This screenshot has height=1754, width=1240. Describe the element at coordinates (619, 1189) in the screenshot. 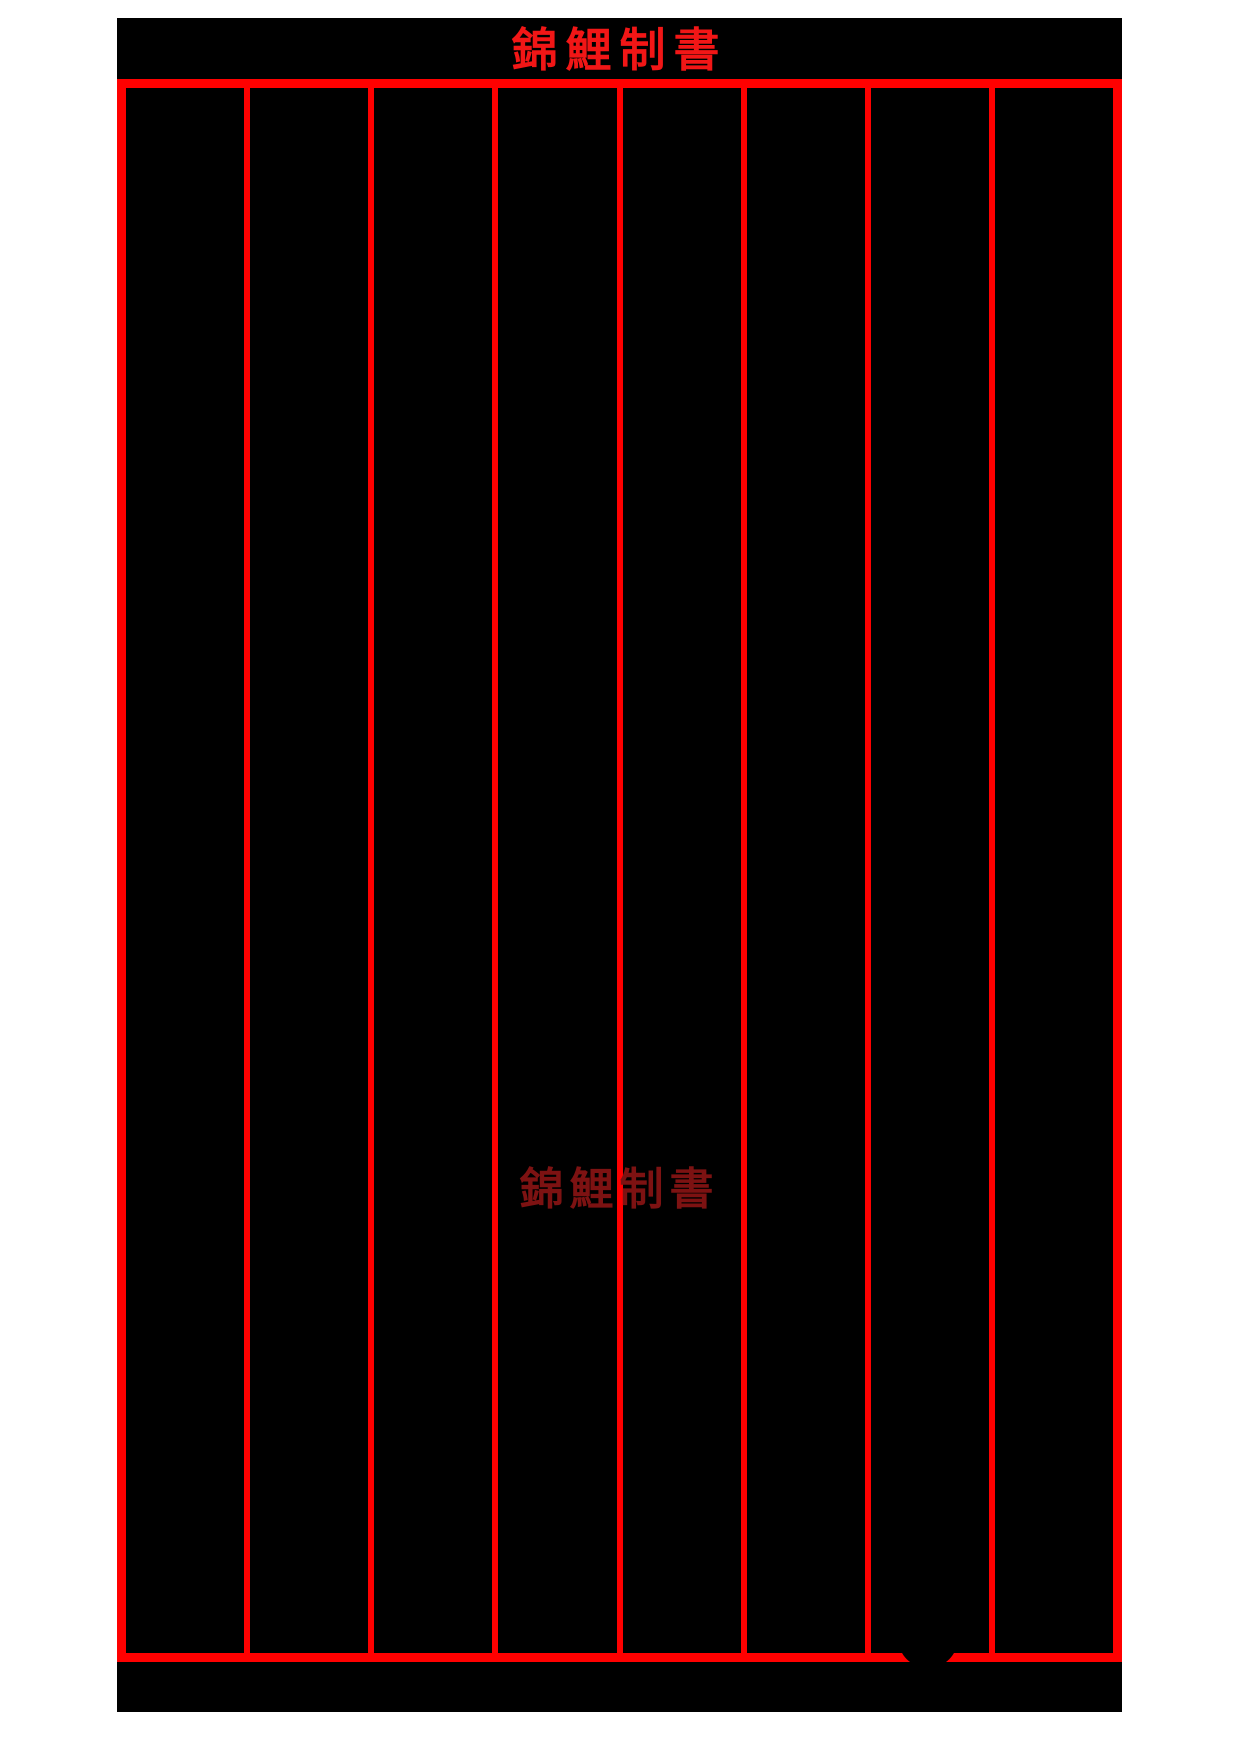

I see `sheet-watermark: 錦鯉制書` at that location.